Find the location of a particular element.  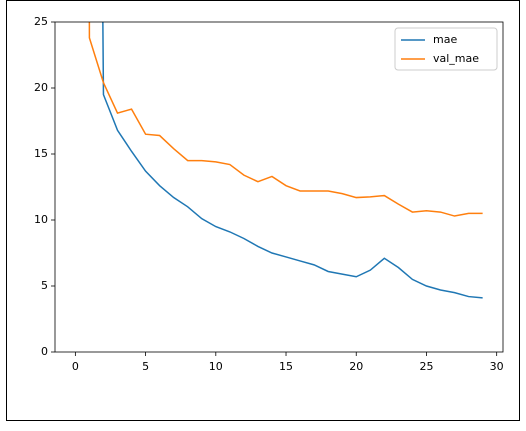

x-tick-label: 15 is located at coordinates (286, 366).